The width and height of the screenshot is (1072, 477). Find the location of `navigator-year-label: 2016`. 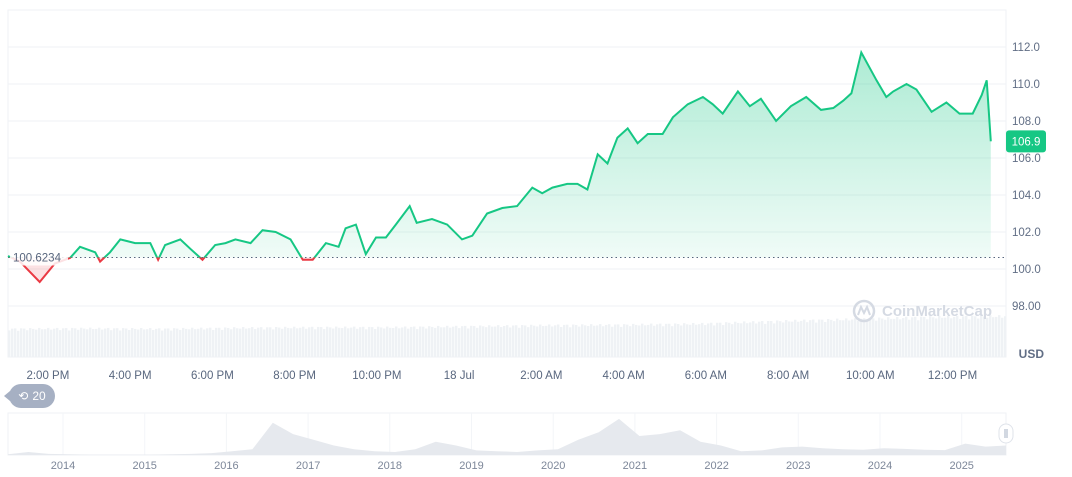

navigator-year-label: 2016 is located at coordinates (226, 466).